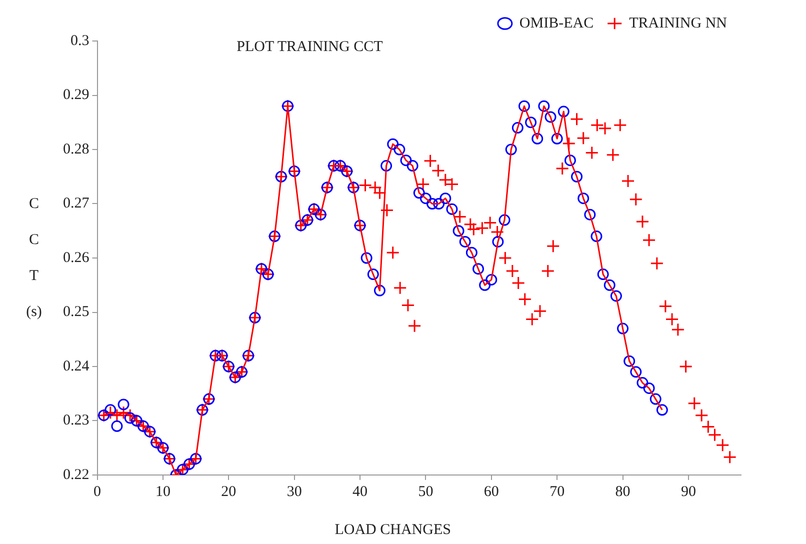 This screenshot has width=806, height=544. What do you see at coordinates (392, 530) in the screenshot?
I see `x-axis-title: LOAD CHANGES` at bounding box center [392, 530].